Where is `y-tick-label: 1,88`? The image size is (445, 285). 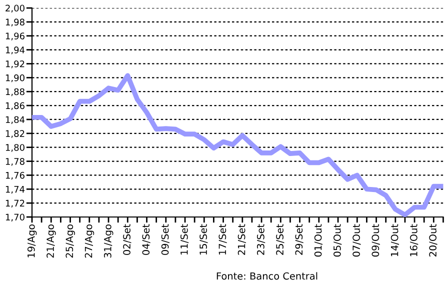 y-tick-label: 1,88 is located at coordinates (15, 92).